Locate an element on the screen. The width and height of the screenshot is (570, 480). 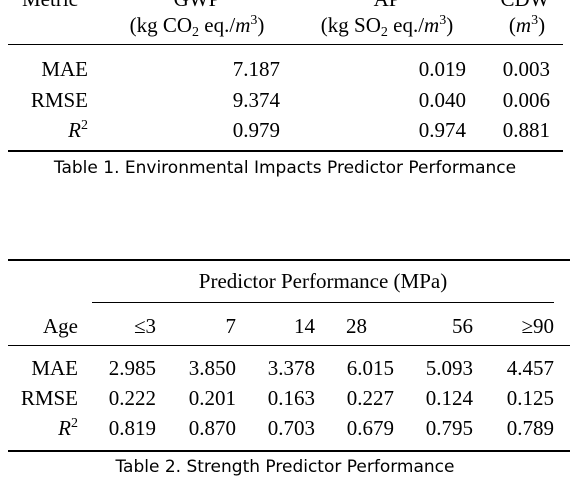
header-ap: AP is located at coordinates (387, 6).